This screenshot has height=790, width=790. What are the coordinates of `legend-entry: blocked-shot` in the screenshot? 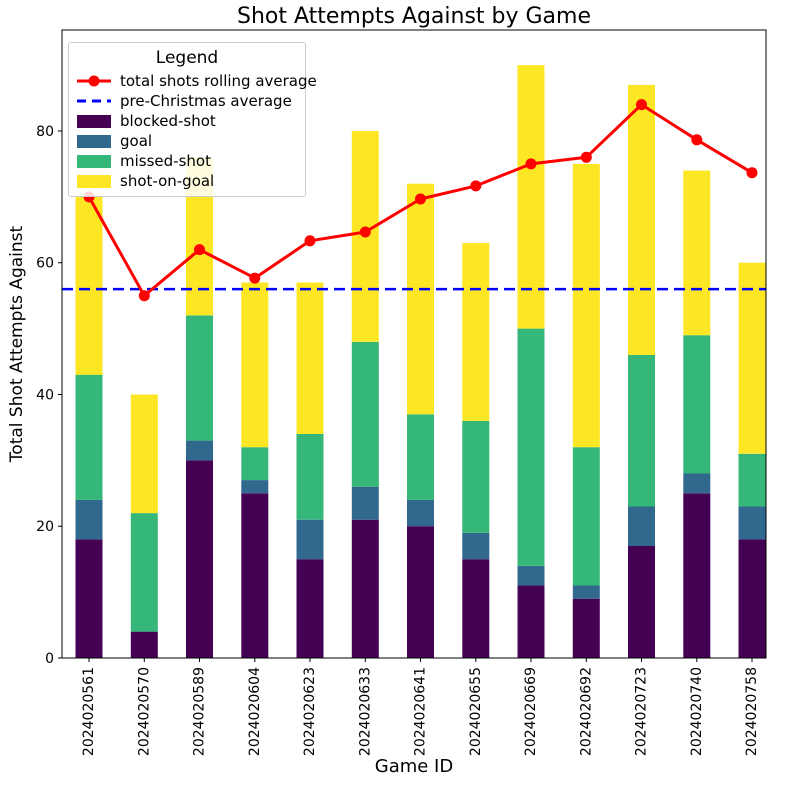 It's located at (187, 121).